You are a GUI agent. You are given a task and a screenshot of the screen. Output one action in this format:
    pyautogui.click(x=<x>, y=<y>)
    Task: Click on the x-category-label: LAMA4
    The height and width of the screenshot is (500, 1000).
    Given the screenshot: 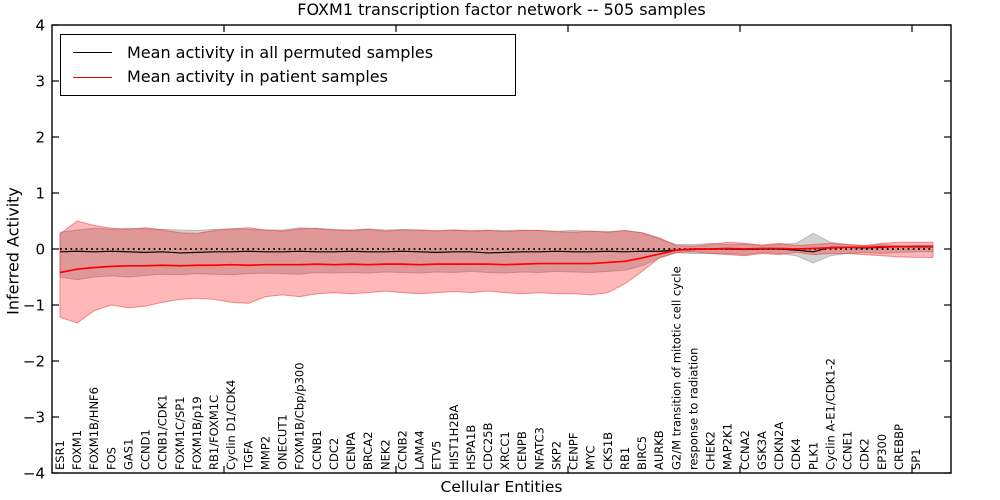 What is the action you would take?
    pyautogui.click(x=420, y=450)
    